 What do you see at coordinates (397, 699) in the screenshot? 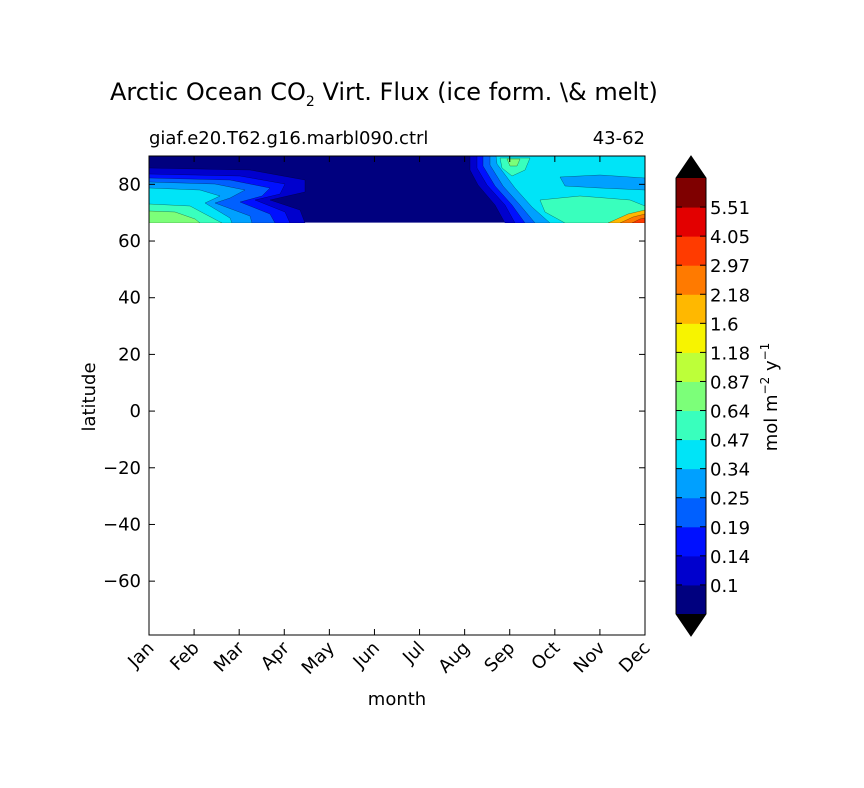
I see `x-axis-label: month` at bounding box center [397, 699].